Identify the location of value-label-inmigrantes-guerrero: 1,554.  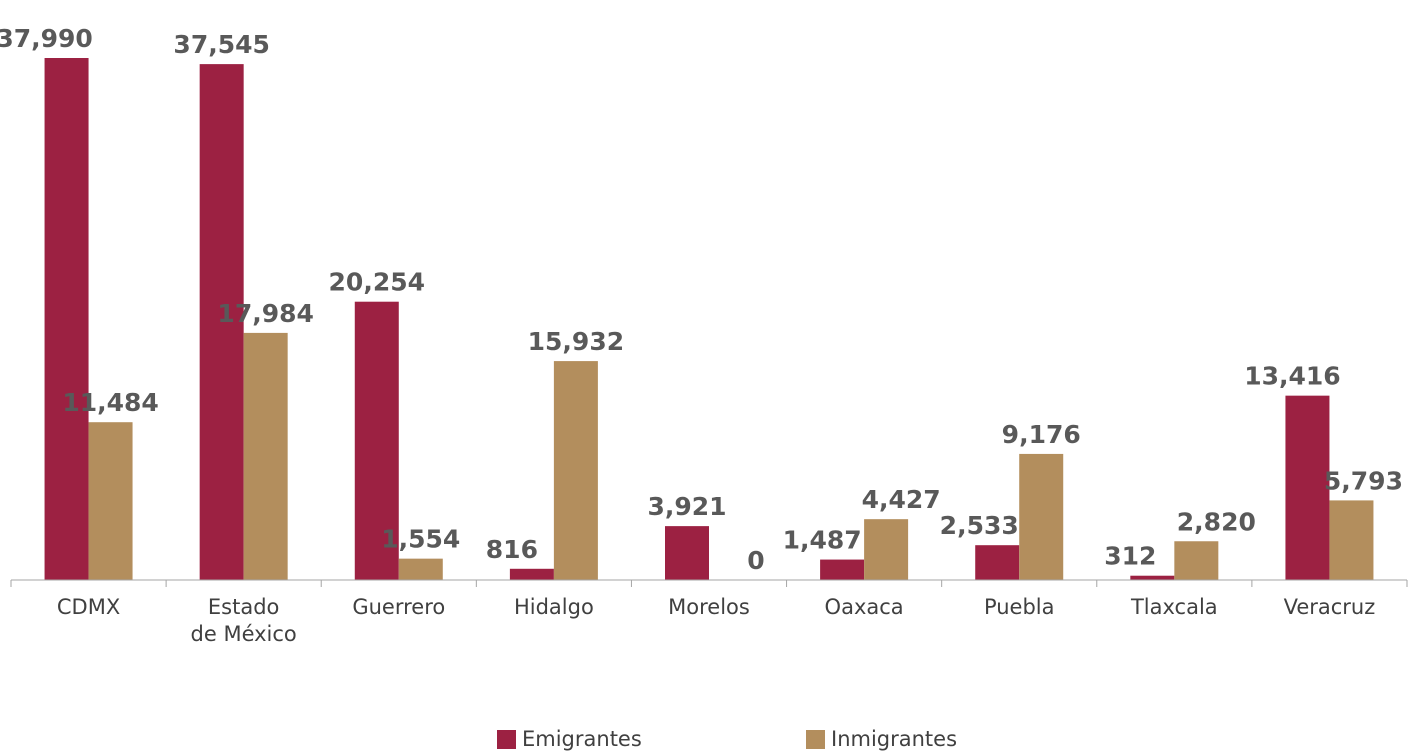
(420, 539).